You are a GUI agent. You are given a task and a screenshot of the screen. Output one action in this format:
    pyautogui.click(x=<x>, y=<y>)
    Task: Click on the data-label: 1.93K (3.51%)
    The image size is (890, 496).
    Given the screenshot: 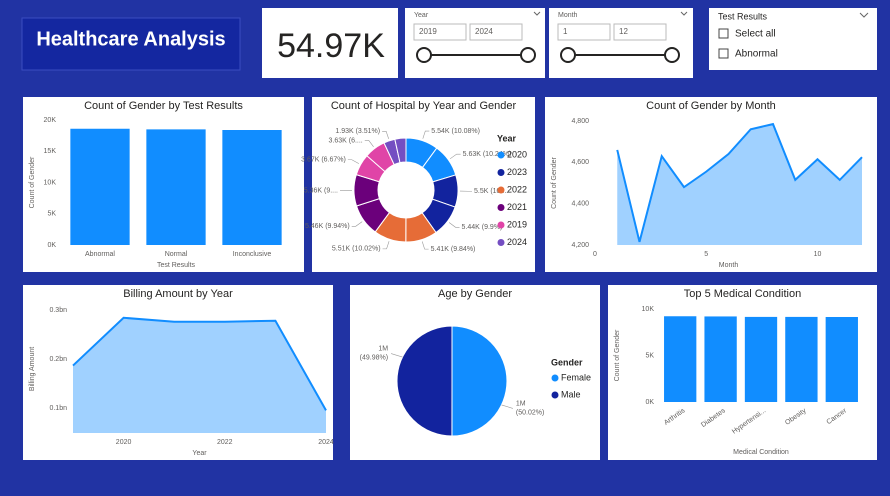 What is the action you would take?
    pyautogui.click(x=357, y=131)
    